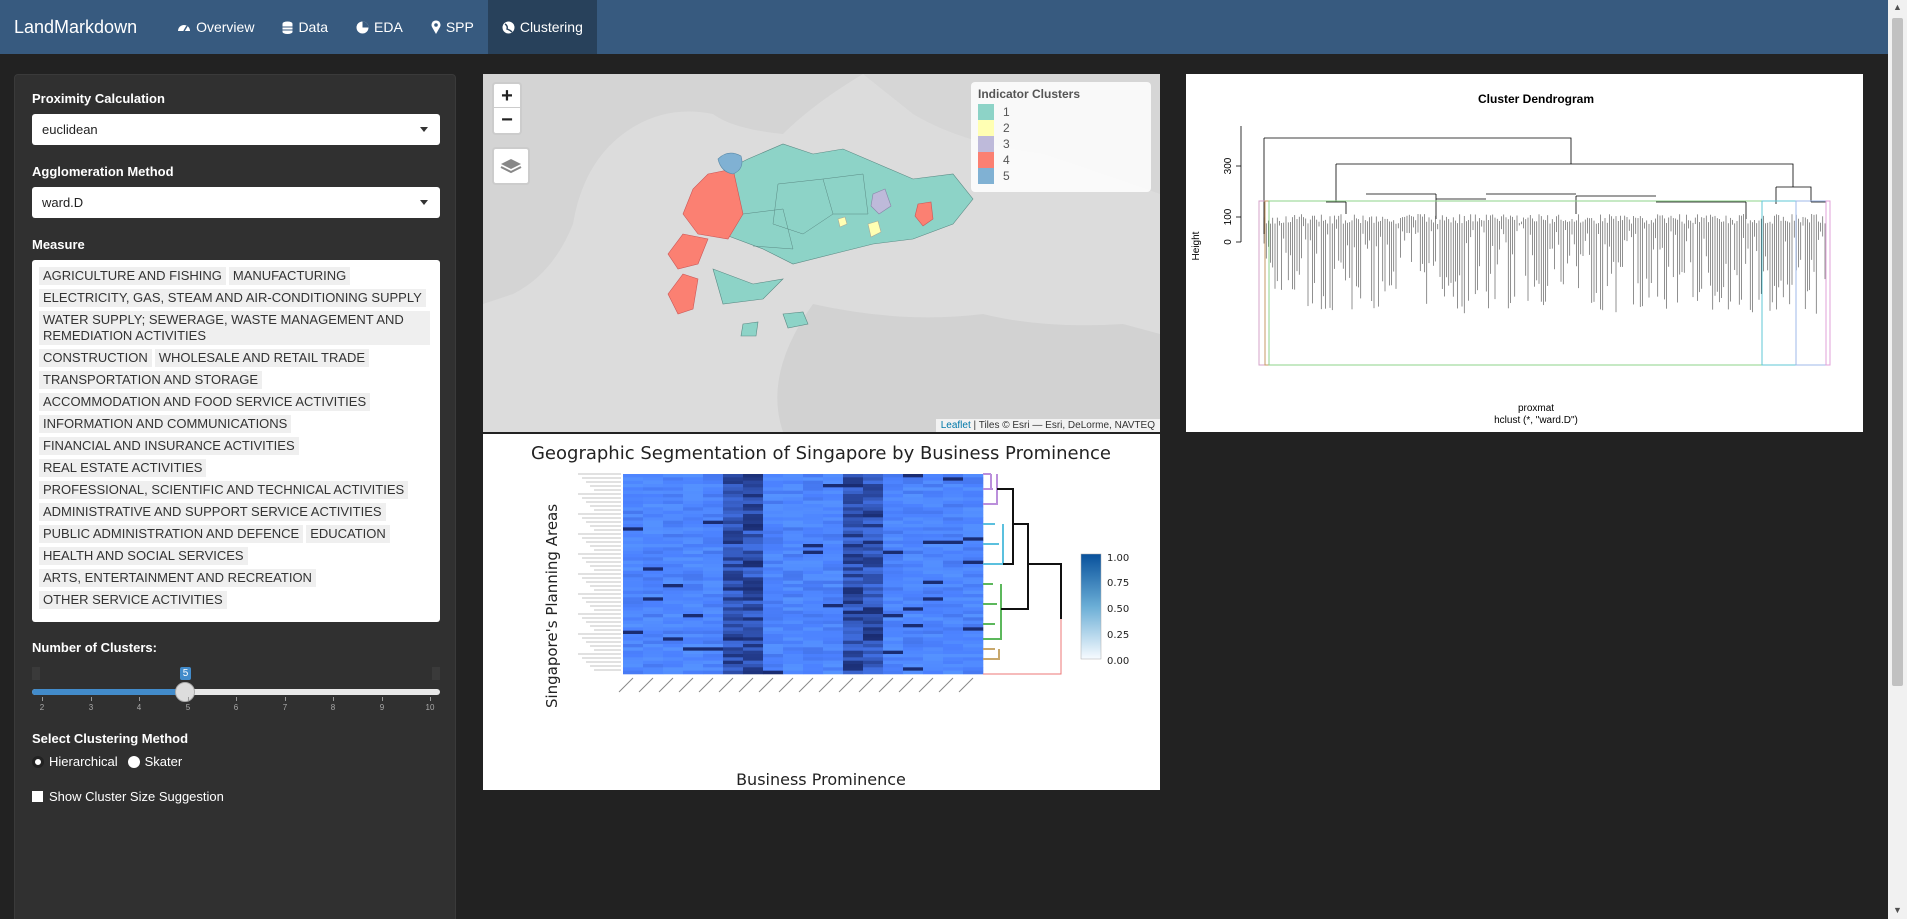 The width and height of the screenshot is (1907, 919). I want to click on measure-chip: REAL ESTATE ACTIVITIES, so click(123, 468).